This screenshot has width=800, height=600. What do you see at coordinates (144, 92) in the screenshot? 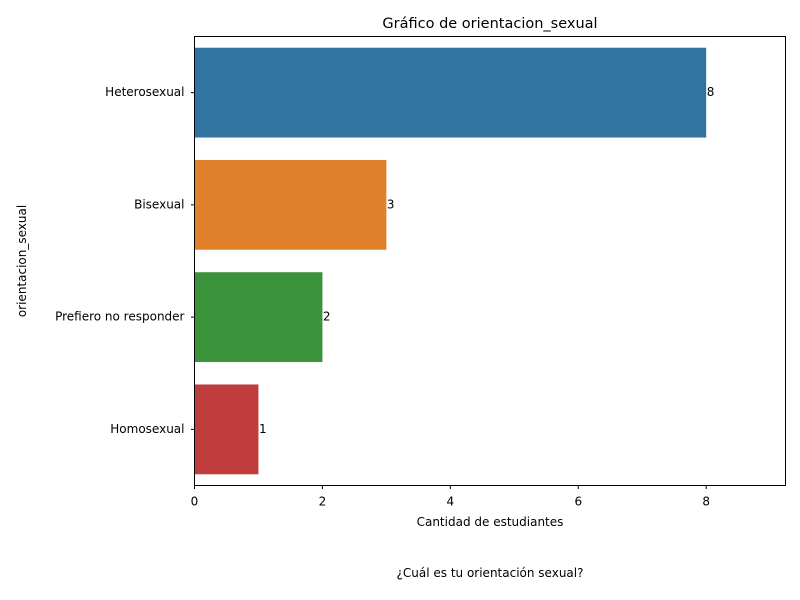
I see `y-tick-label: Heterosexual` at bounding box center [144, 92].